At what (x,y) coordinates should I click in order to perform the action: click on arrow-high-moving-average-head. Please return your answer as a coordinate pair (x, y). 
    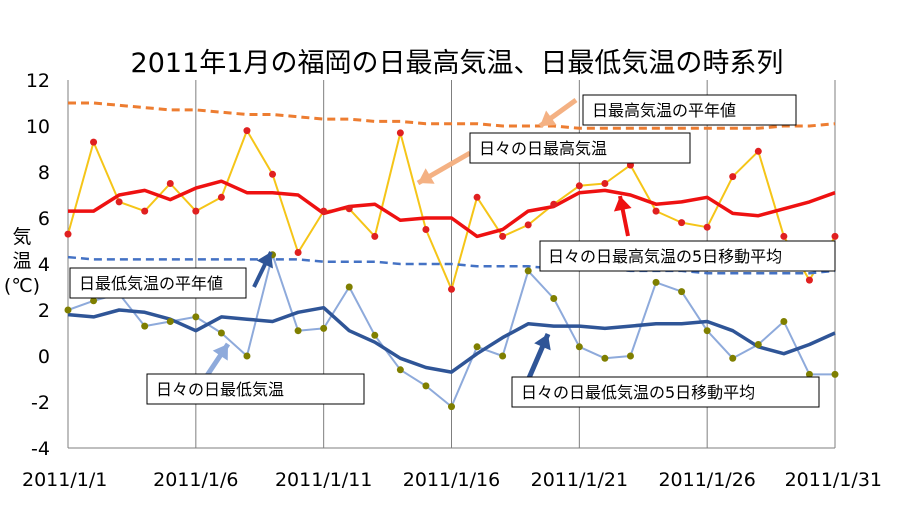
    Looking at the image, I should click on (622, 204).